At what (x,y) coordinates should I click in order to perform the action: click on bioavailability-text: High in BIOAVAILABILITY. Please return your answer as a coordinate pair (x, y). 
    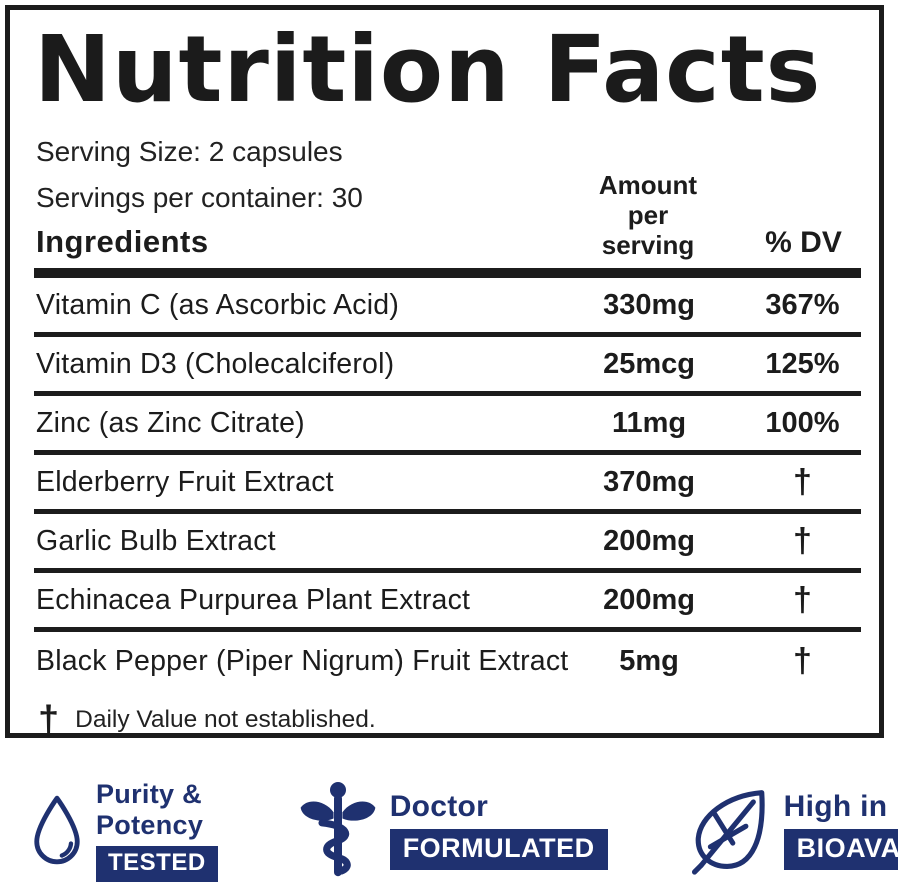
    Looking at the image, I should click on (840, 830).